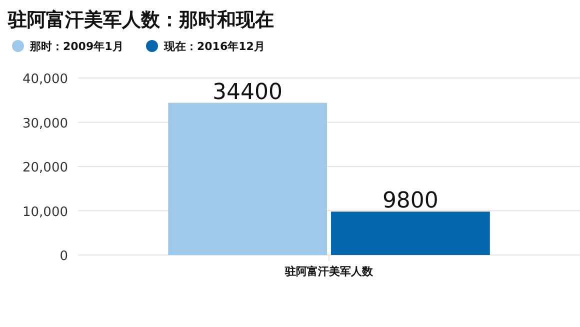  I want to click on y-tick-label: 40,000, so click(45, 79).